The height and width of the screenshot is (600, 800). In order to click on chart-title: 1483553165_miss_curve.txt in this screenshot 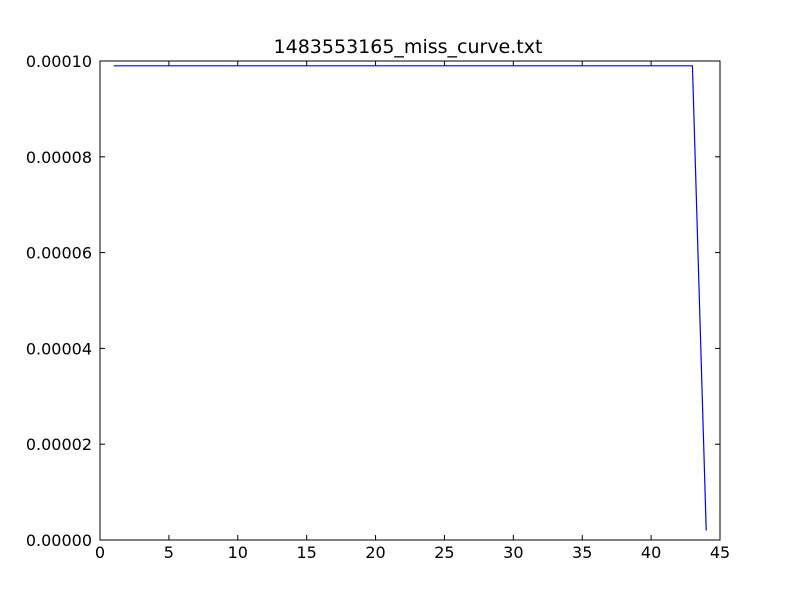, I will do `click(408, 47)`.